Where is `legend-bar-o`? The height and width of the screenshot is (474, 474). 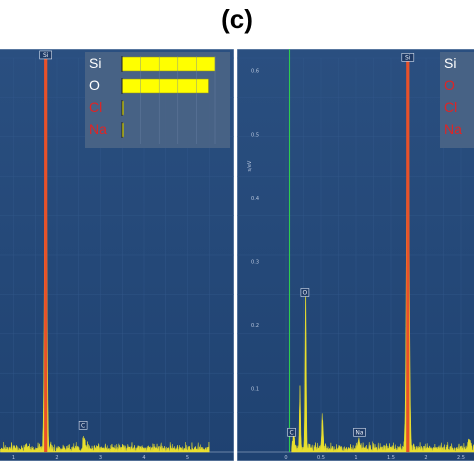
legend-bar-o is located at coordinates (165, 86).